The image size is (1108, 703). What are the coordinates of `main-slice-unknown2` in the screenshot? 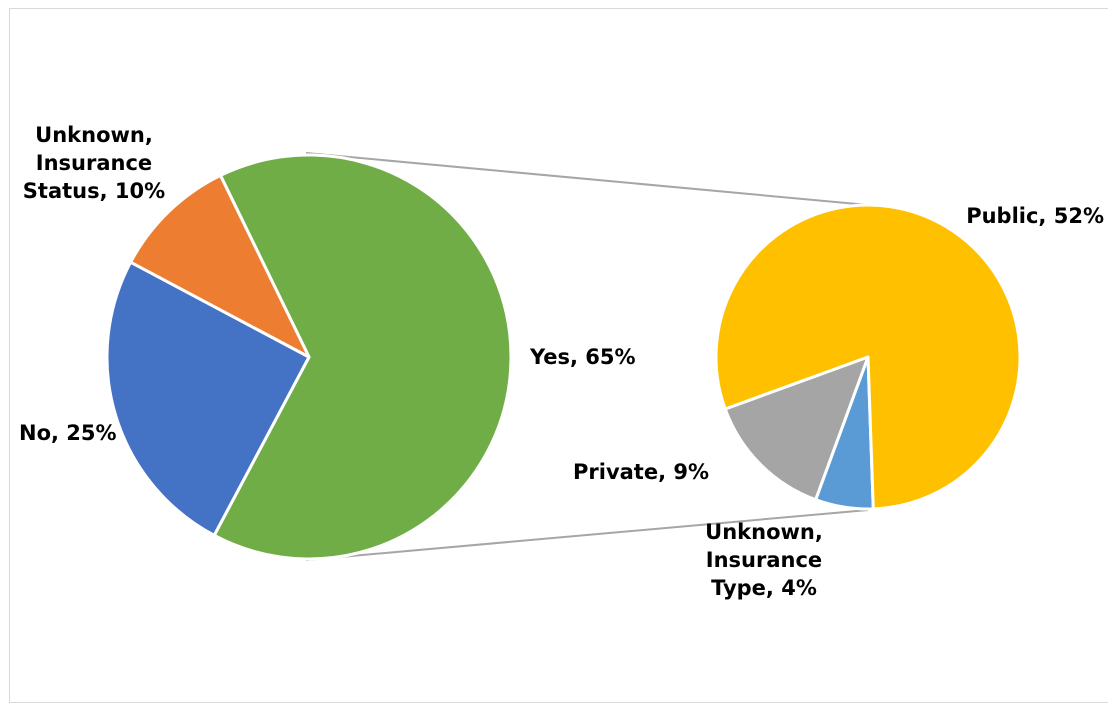 It's located at (220, 266).